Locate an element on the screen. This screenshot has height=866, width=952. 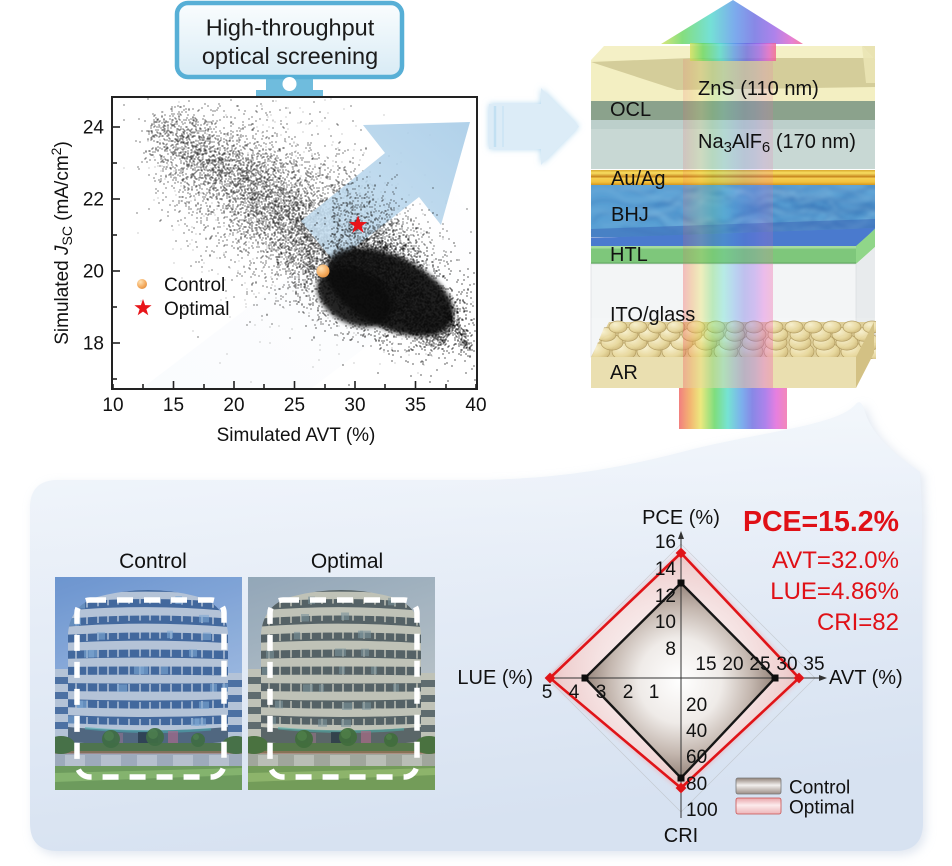
svg-text: Simulated JSC (mA/cm2) is located at coordinates (61, 243).